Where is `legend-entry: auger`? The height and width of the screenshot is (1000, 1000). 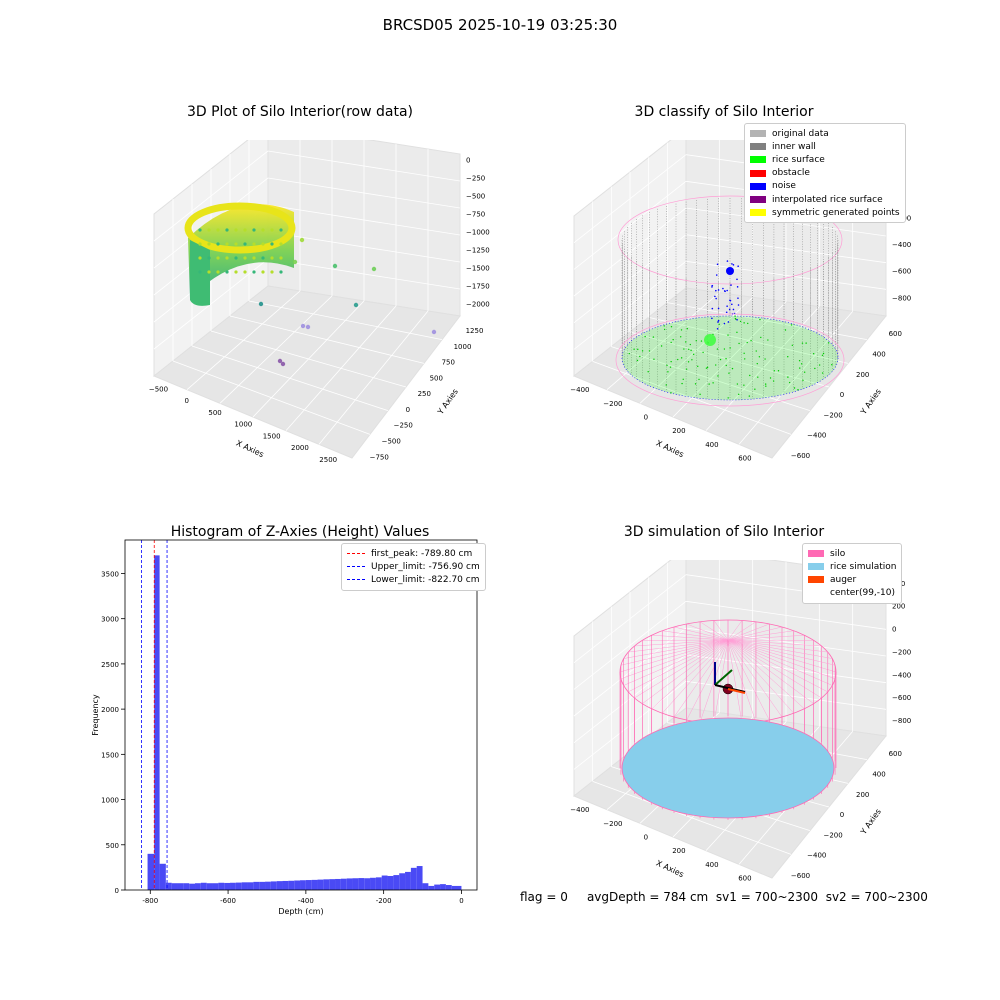
legend-entry: auger is located at coordinates (852, 579).